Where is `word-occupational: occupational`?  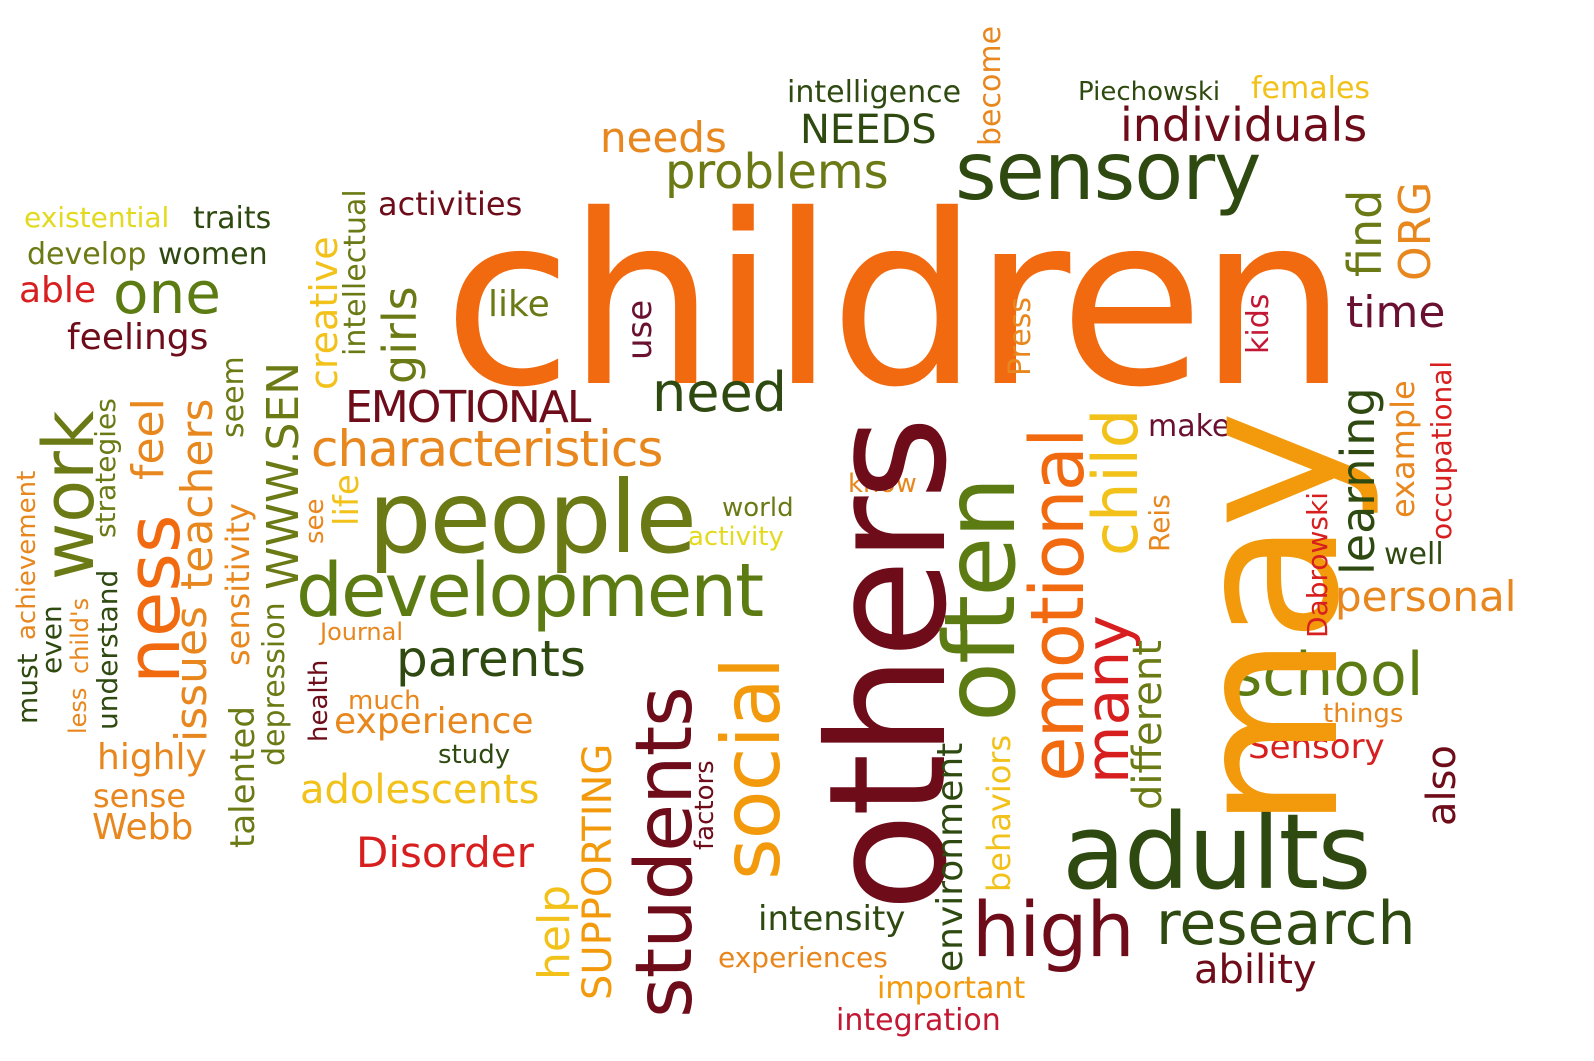 word-occupational: occupational is located at coordinates (1441, 450).